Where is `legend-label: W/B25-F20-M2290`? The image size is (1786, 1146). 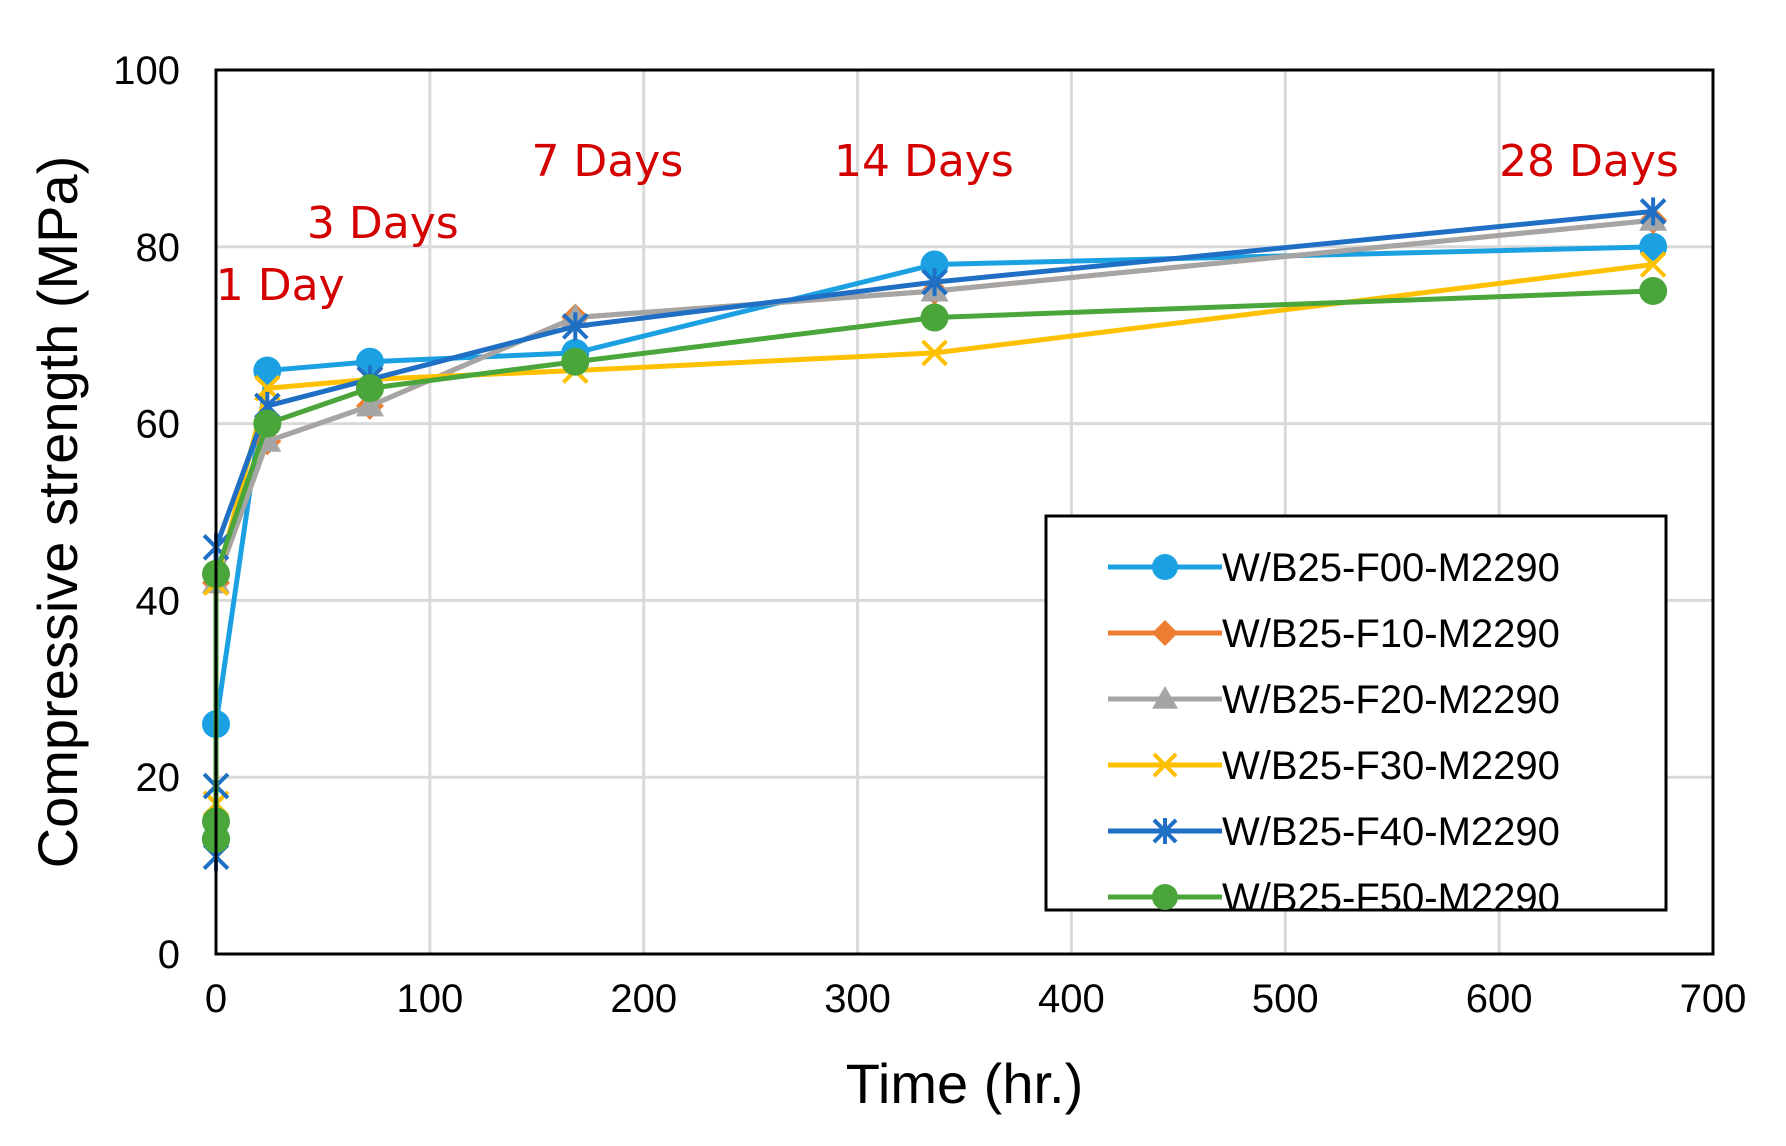
legend-label: W/B25-F20-M2290 is located at coordinates (1391, 700).